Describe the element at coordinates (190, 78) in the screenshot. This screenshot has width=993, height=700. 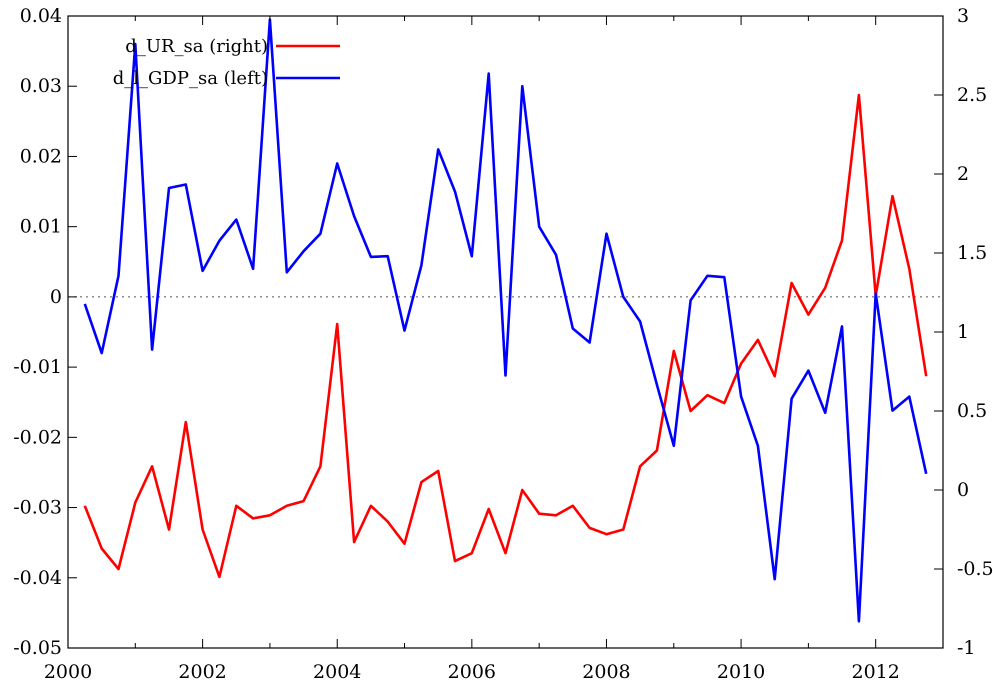
I see `legend-label: d_l_GDP_sa (left)` at that location.